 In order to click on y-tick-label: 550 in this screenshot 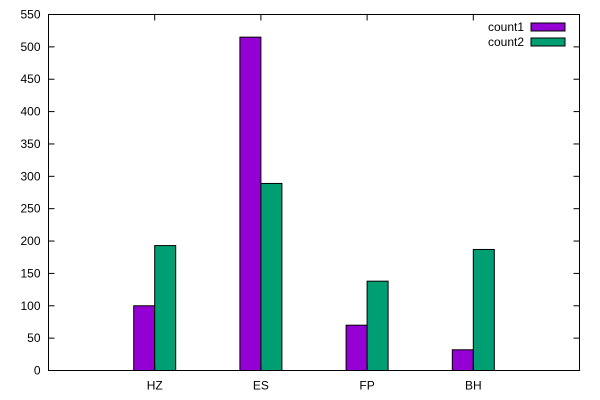, I will do `click(30, 15)`.